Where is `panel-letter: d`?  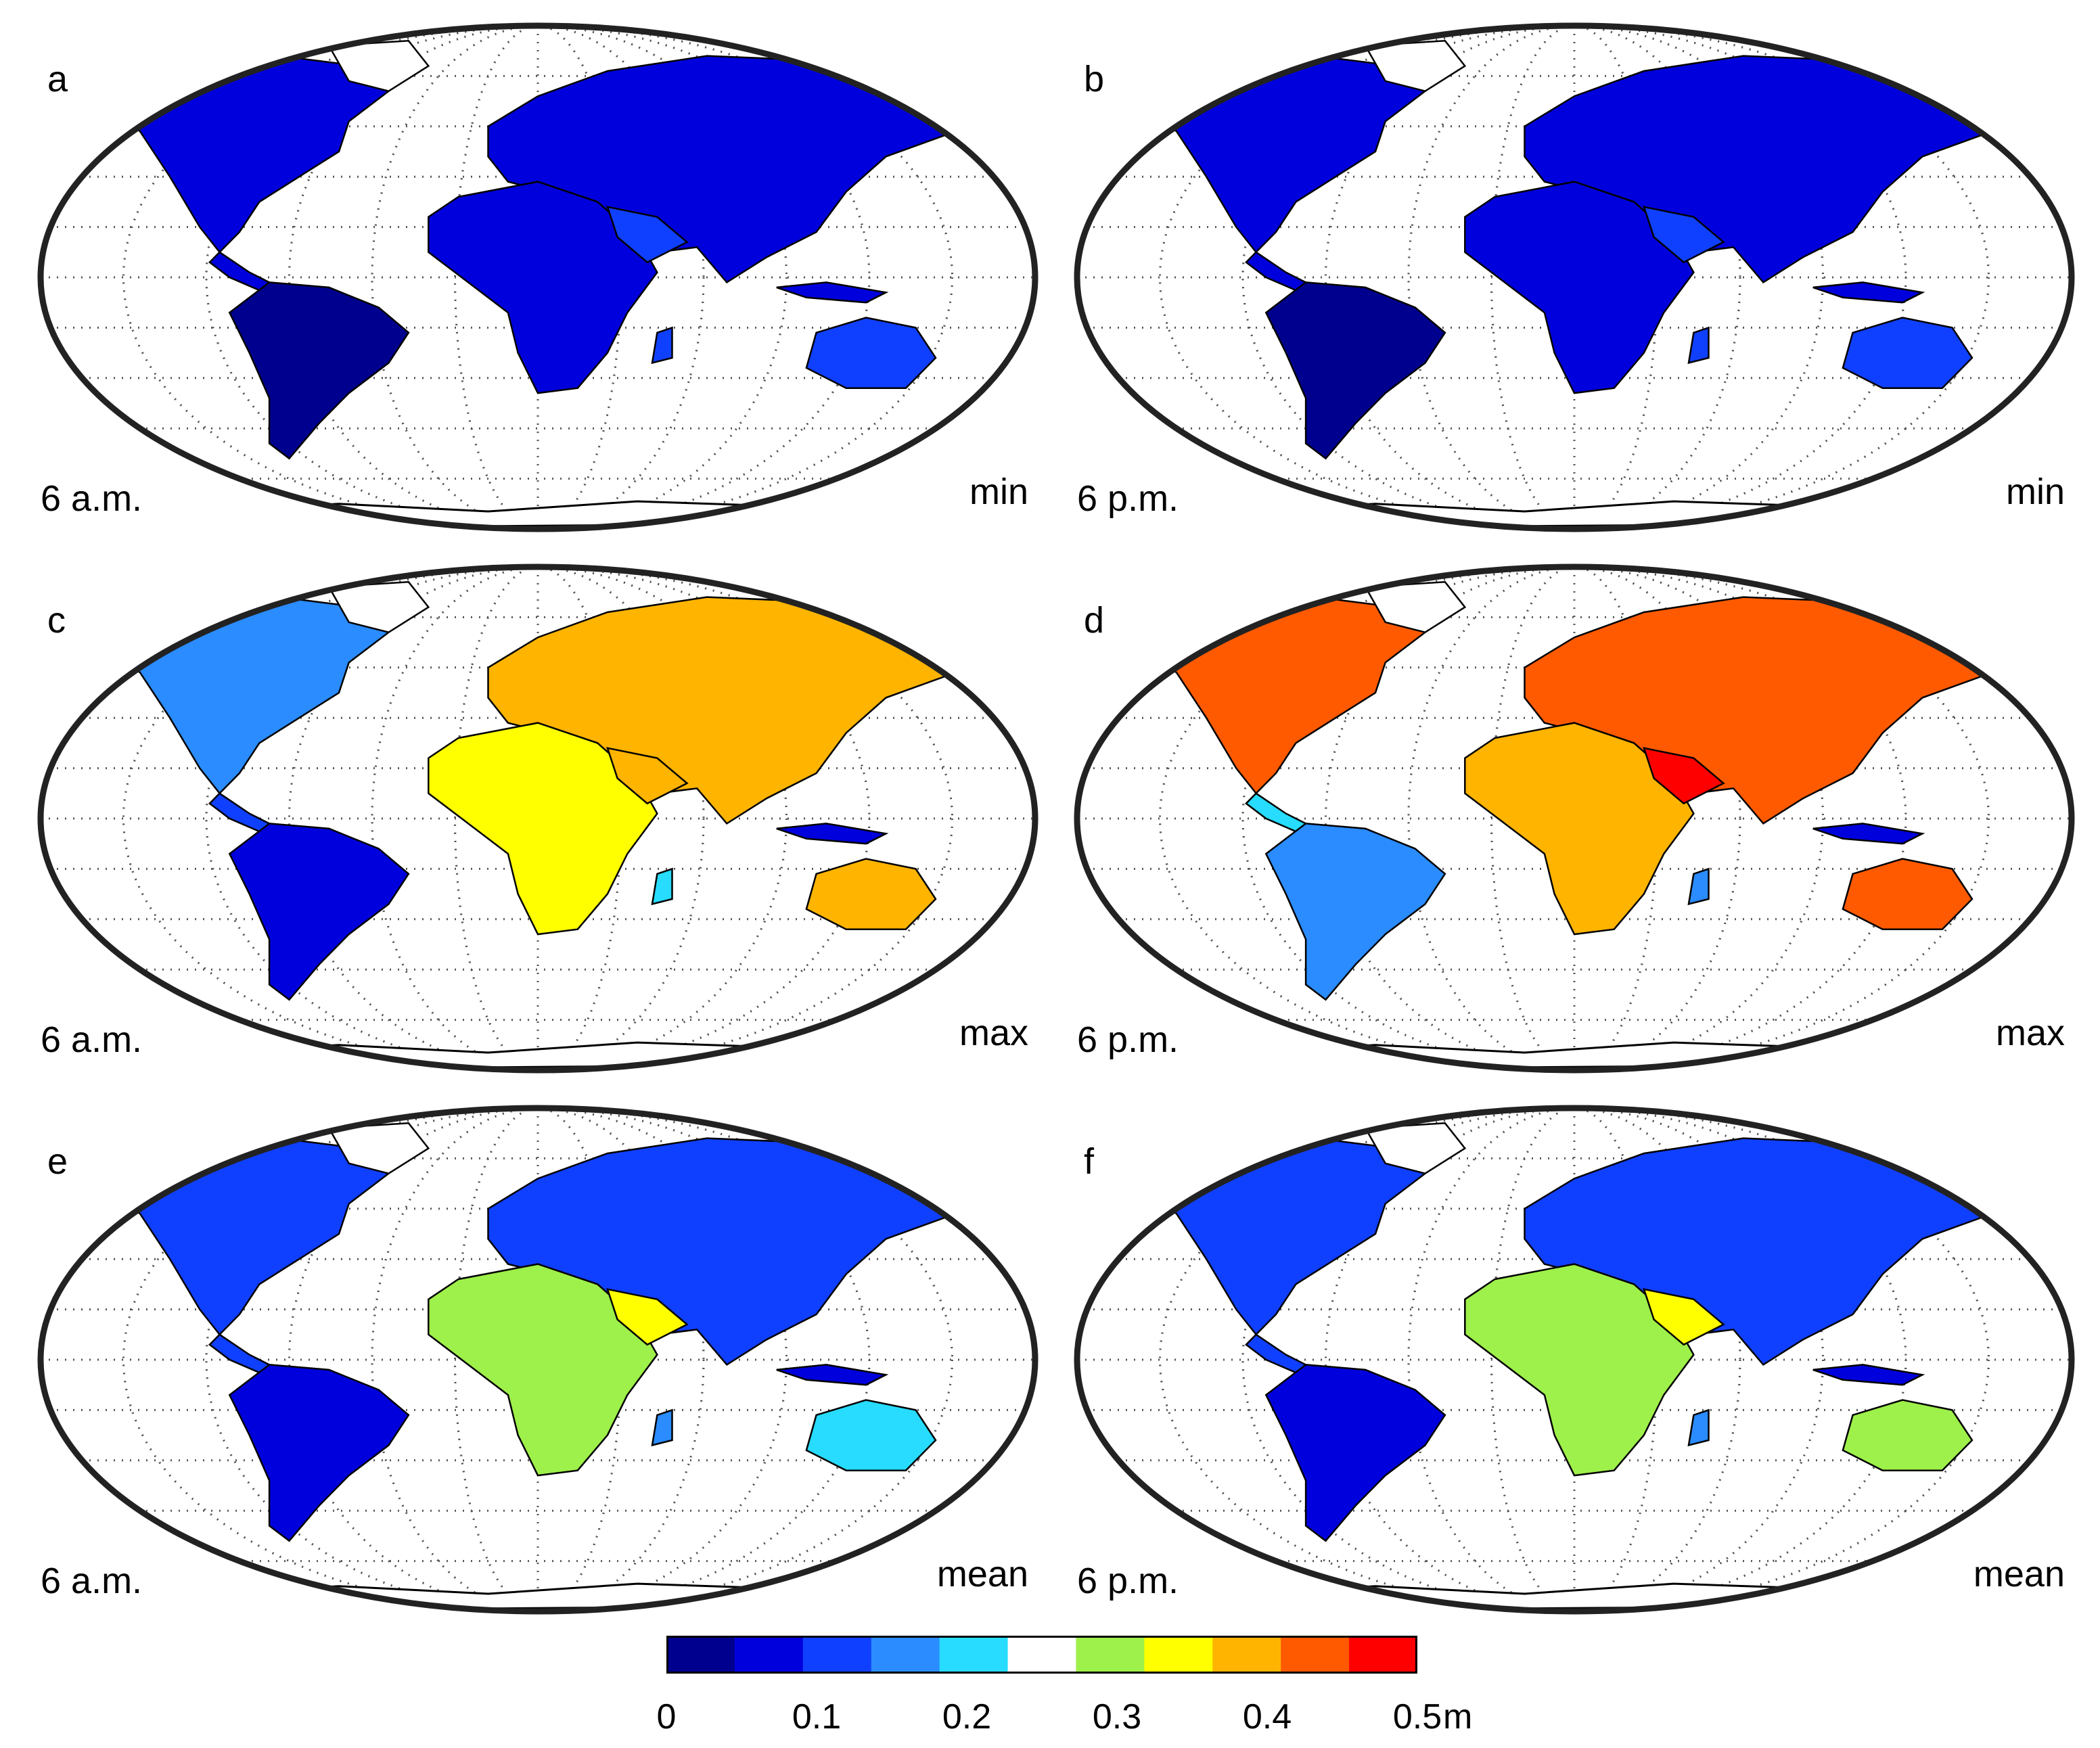 panel-letter: d is located at coordinates (1094, 620).